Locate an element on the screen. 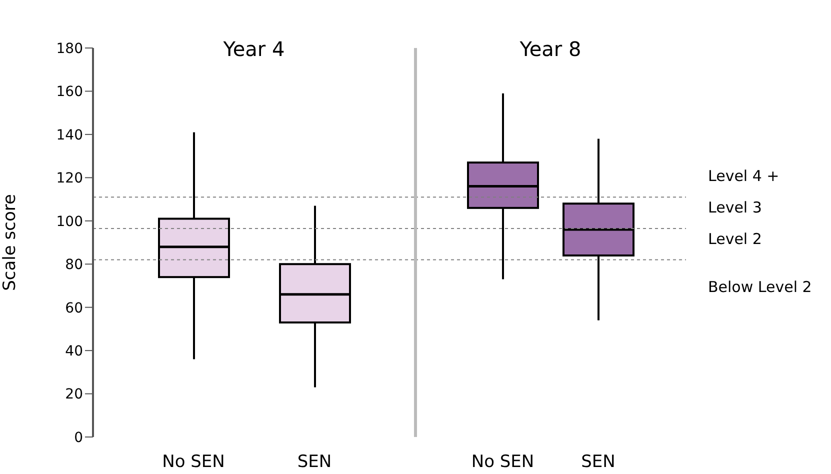 This screenshot has width=831, height=474. chart-title: Year 8 is located at coordinates (550, 49).